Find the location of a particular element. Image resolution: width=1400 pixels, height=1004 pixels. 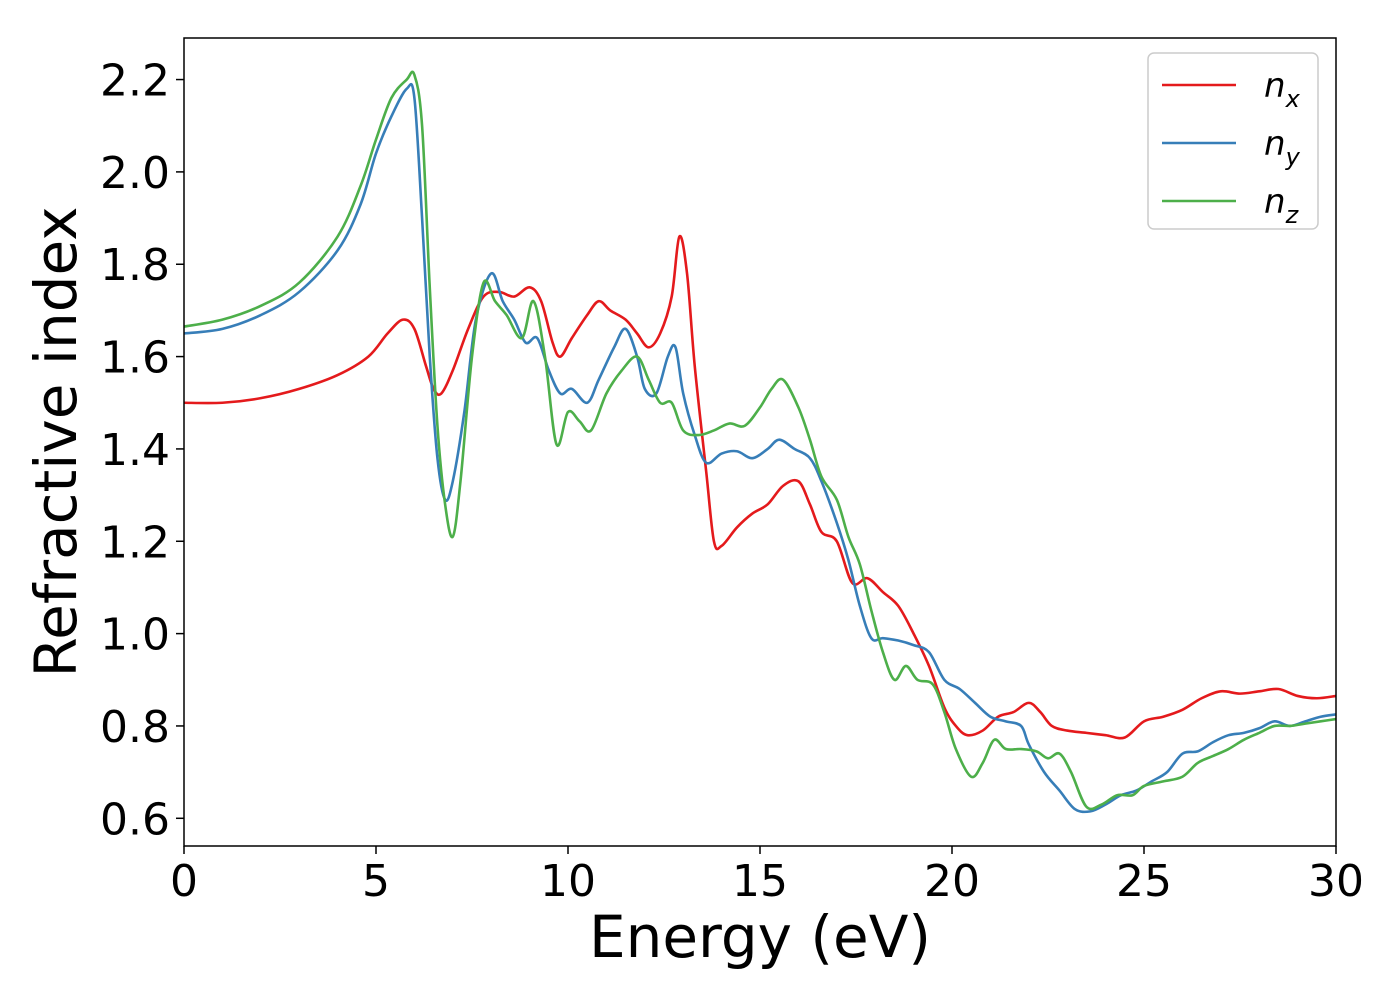

y-tick-label: 2.0 is located at coordinates (135, 173).